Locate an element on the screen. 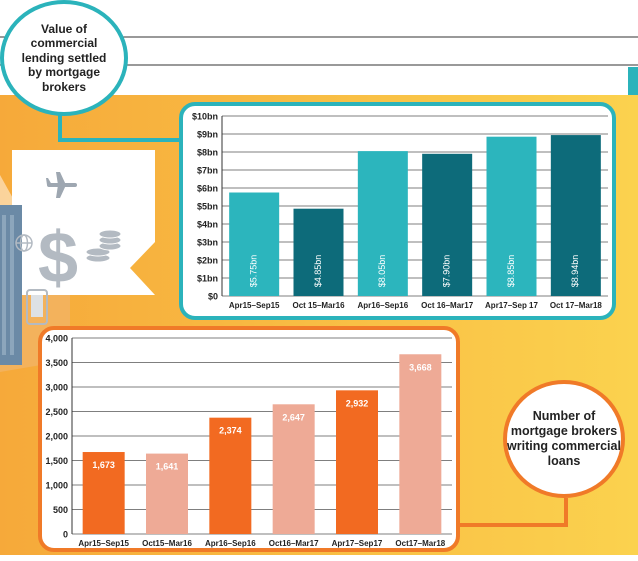 The width and height of the screenshot is (638, 561). chart2-y-tick-label: 4,000 is located at coordinates (56, 339).